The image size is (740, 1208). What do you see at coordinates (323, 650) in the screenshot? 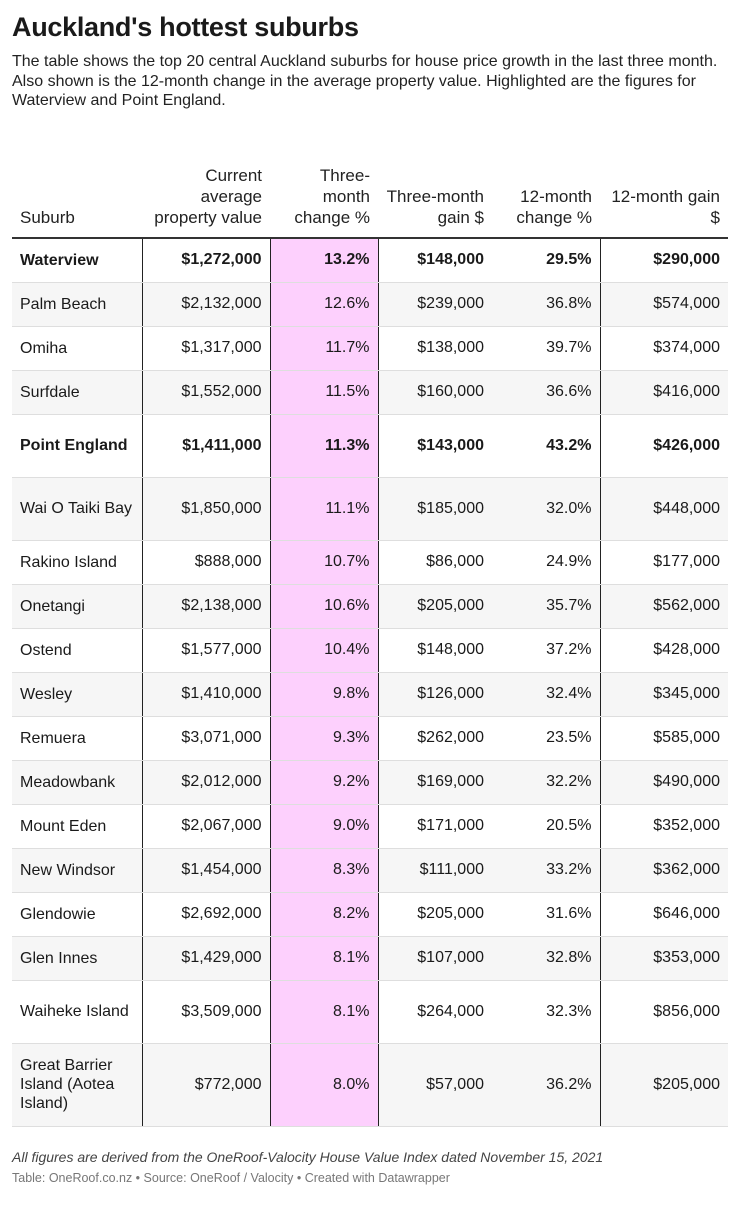
I see `value-cell: 10.4%` at bounding box center [323, 650].